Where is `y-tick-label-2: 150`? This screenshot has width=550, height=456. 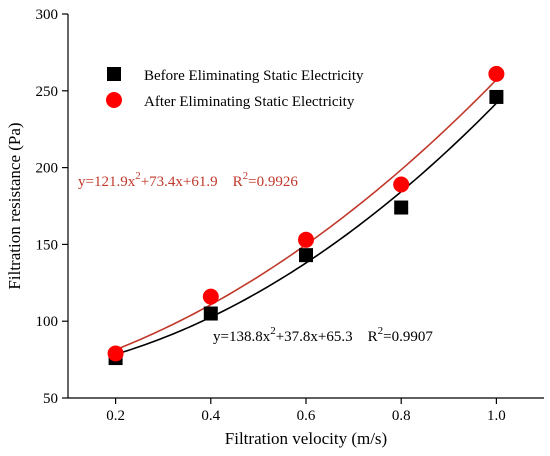
y-tick-label-2: 150 is located at coordinates (47, 245).